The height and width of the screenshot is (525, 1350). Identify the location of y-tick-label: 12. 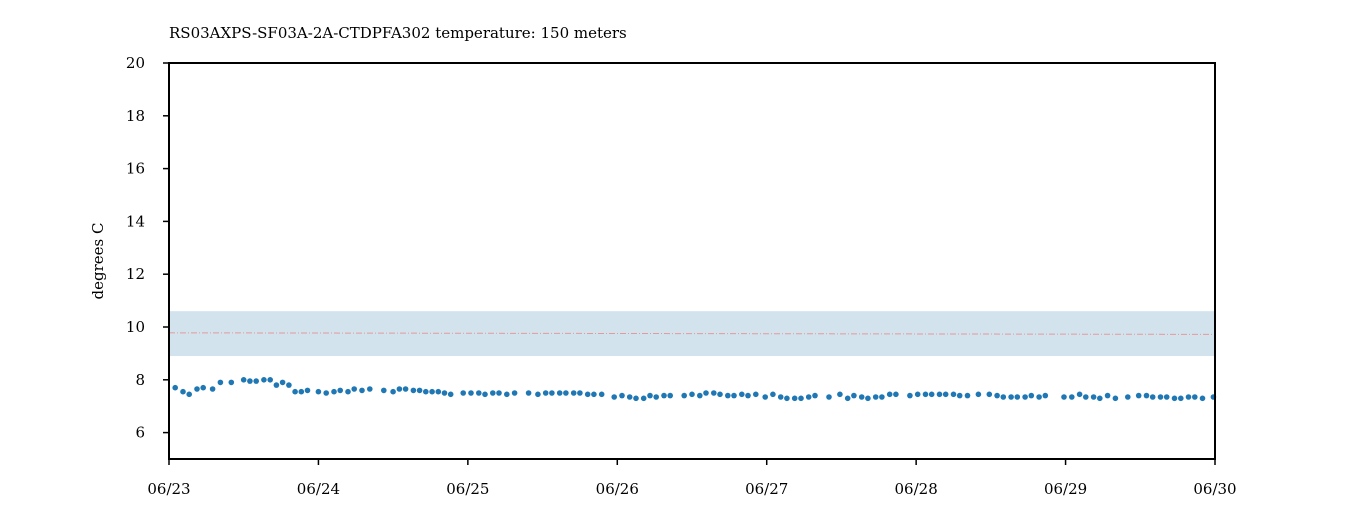
(135, 274).